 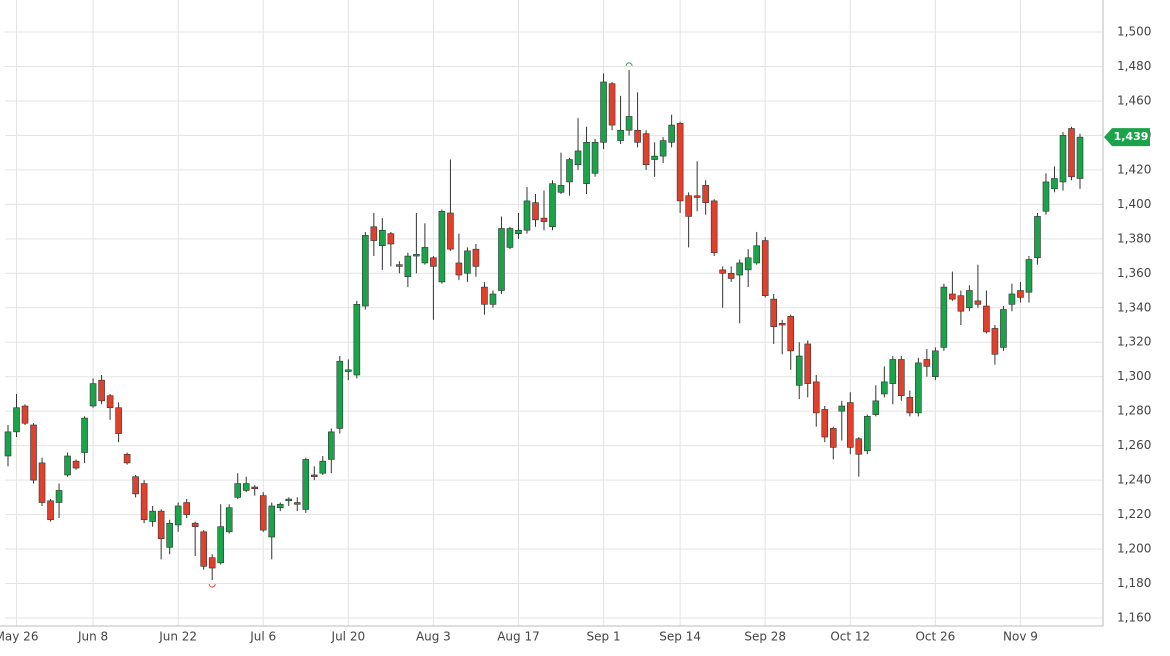 What do you see at coordinates (935, 637) in the screenshot?
I see `x-tick-label: Oct 26` at bounding box center [935, 637].